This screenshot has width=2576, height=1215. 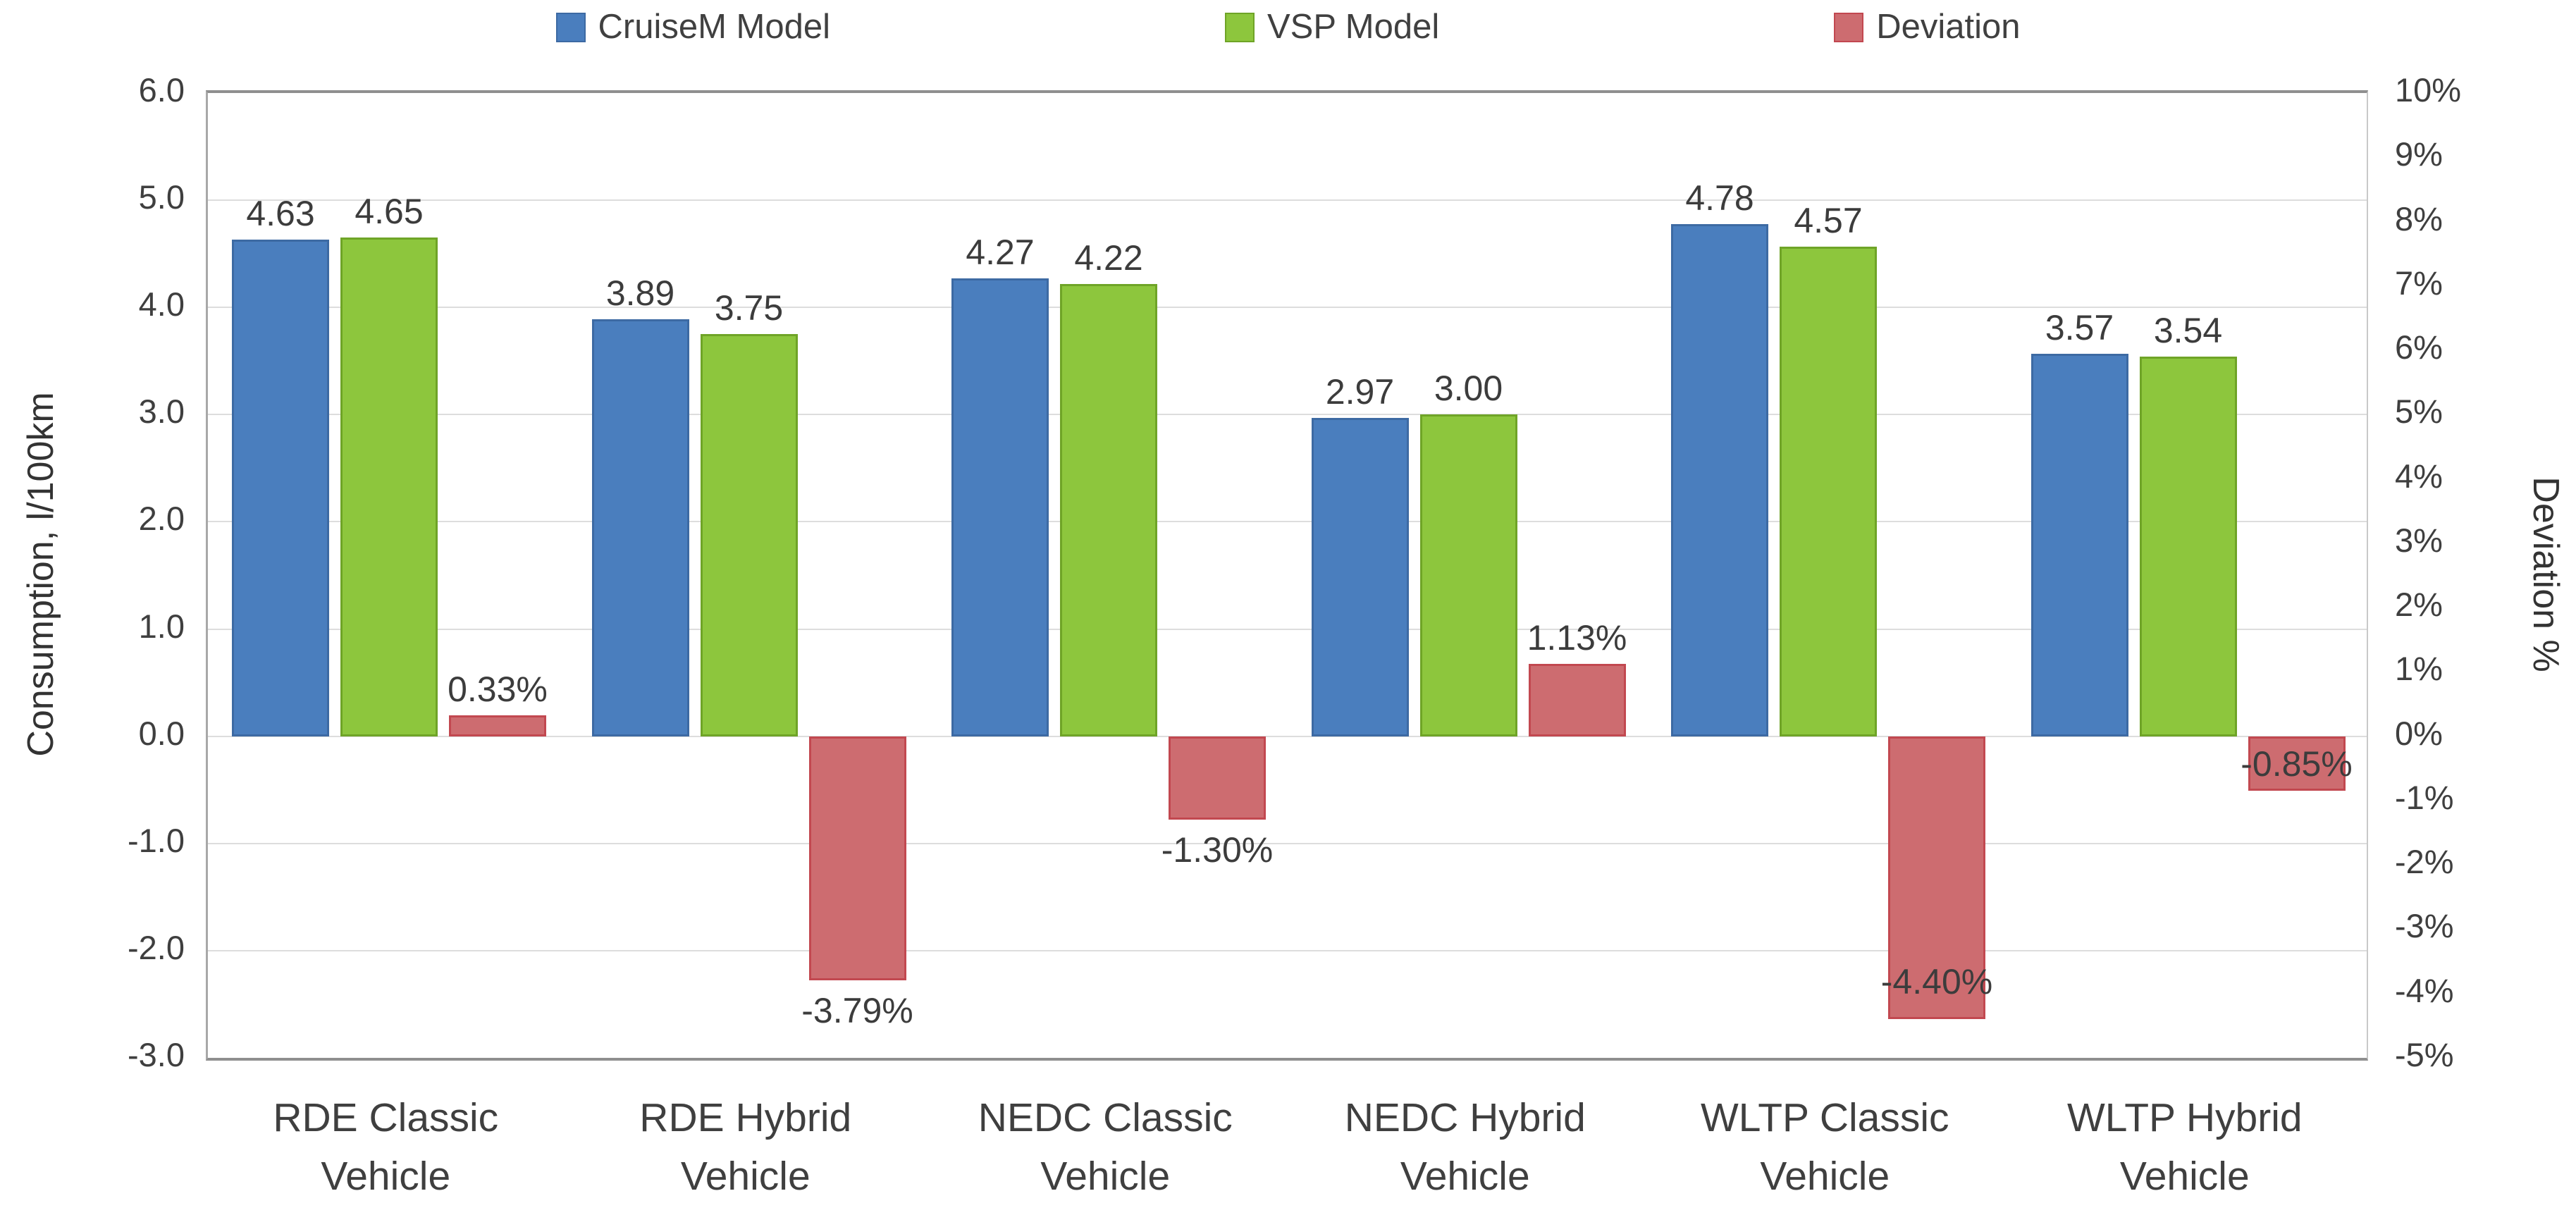 What do you see at coordinates (2079, 327) in the screenshot?
I see `data-label: 3.57` at bounding box center [2079, 327].